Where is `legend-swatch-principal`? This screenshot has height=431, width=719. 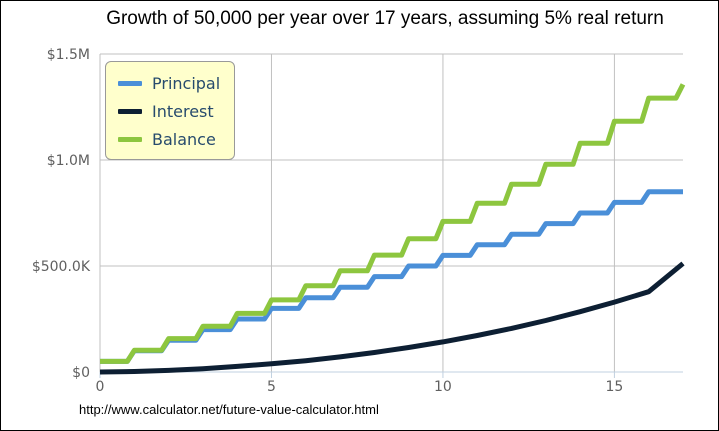 legend-swatch-principal is located at coordinates (130, 83).